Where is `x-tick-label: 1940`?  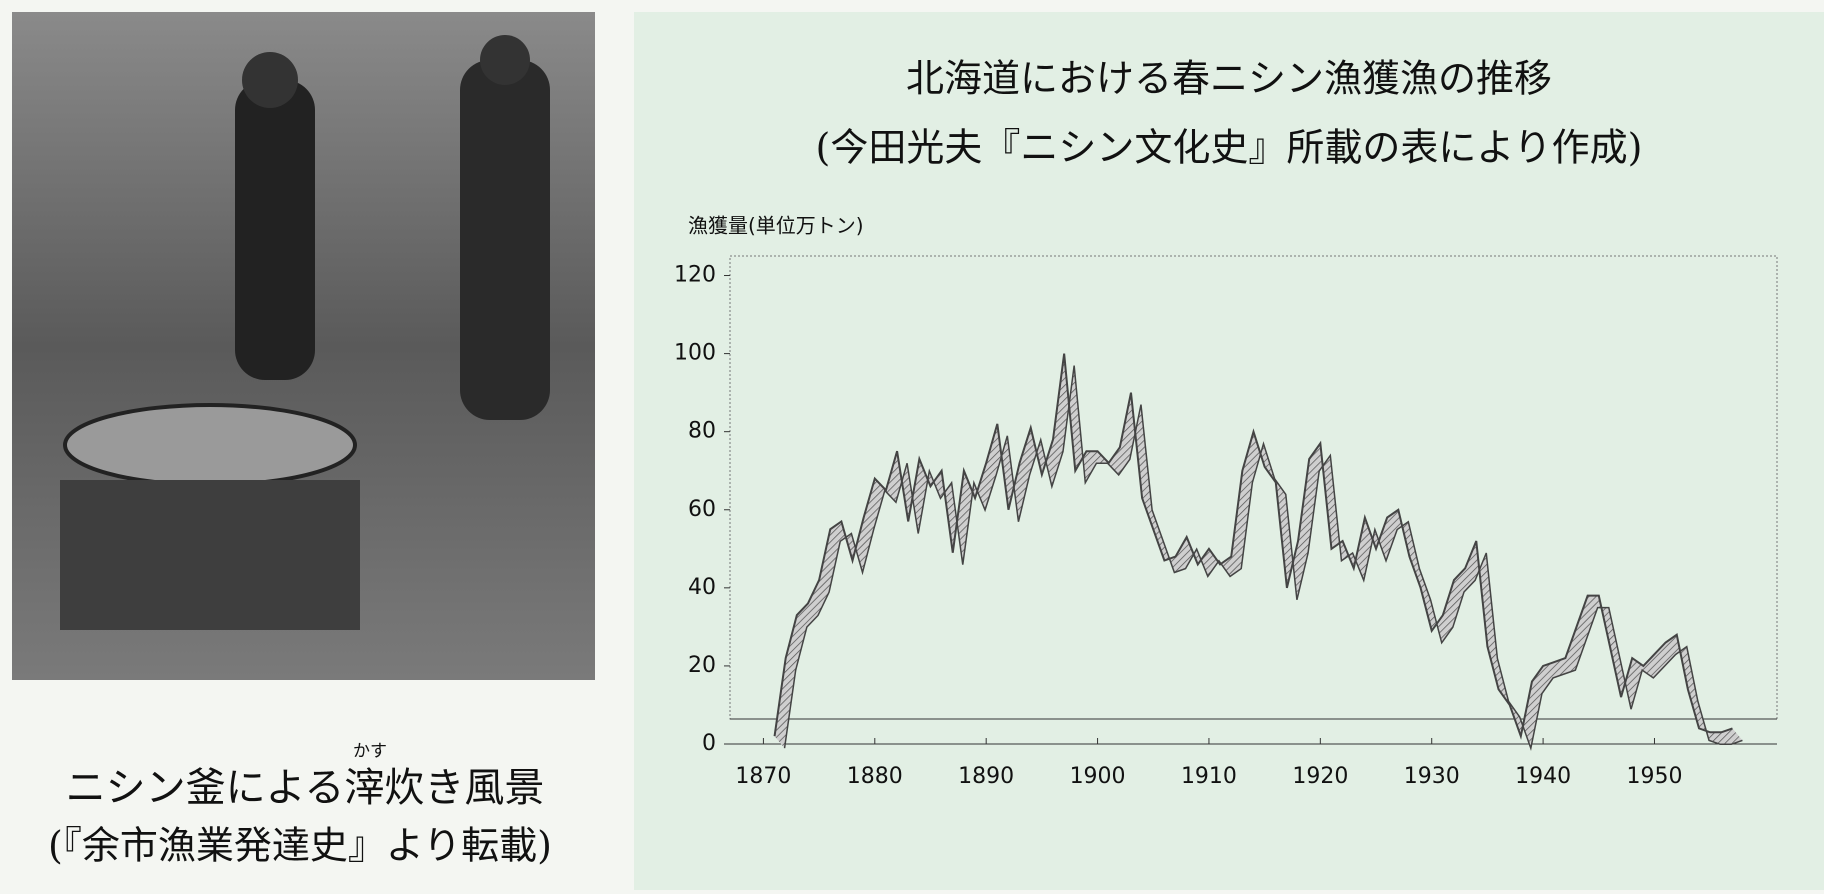 x-tick-label: 1940 is located at coordinates (1543, 776).